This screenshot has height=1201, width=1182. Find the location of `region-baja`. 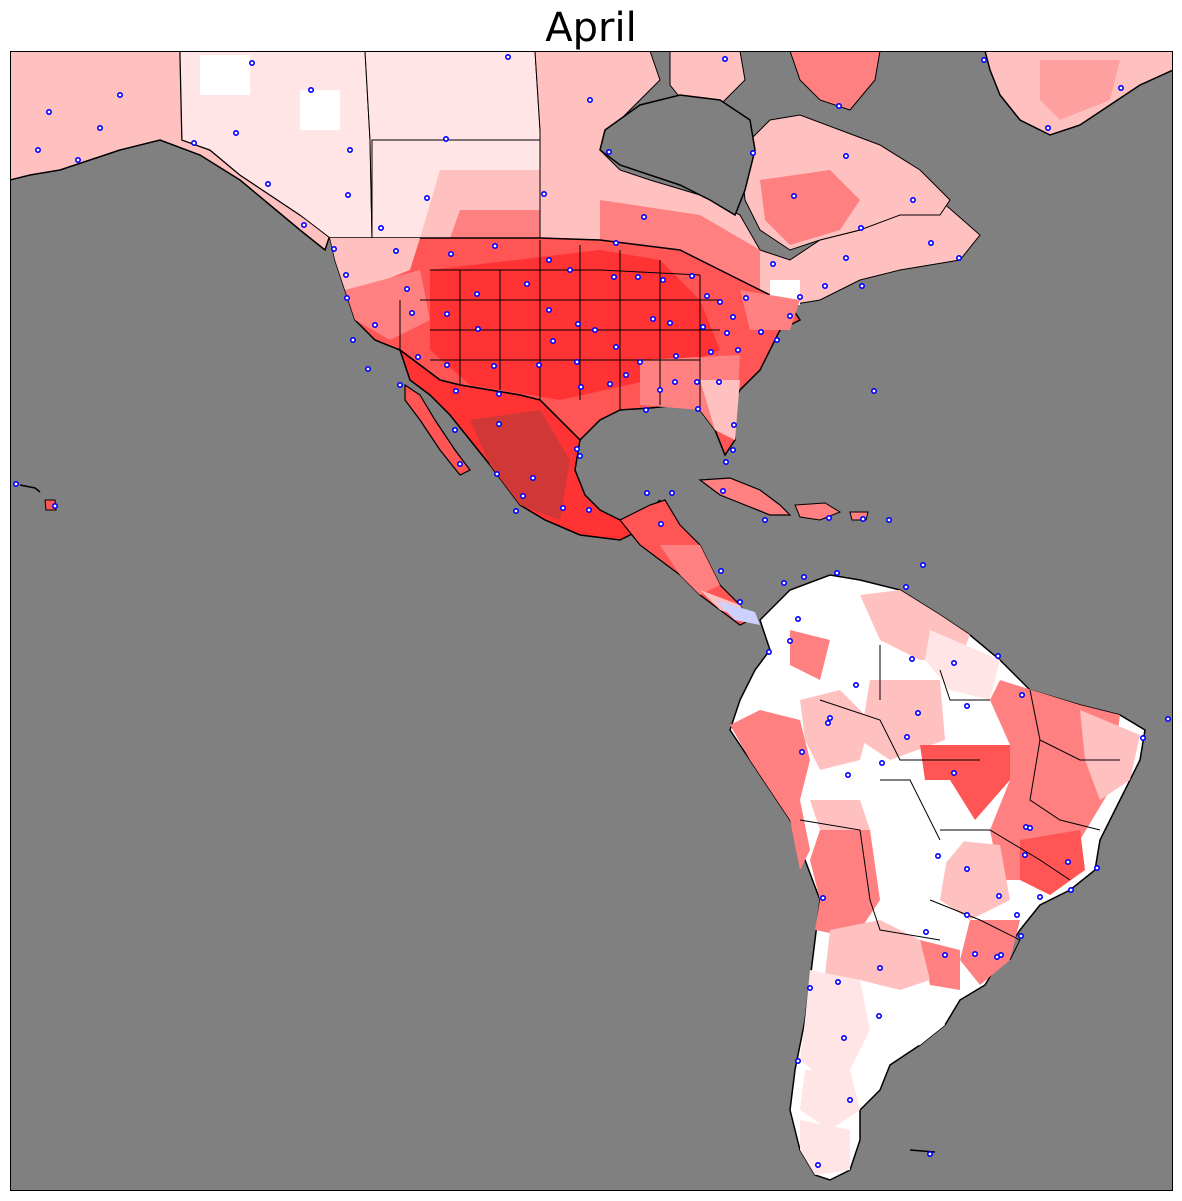

region-baja is located at coordinates (437, 429).